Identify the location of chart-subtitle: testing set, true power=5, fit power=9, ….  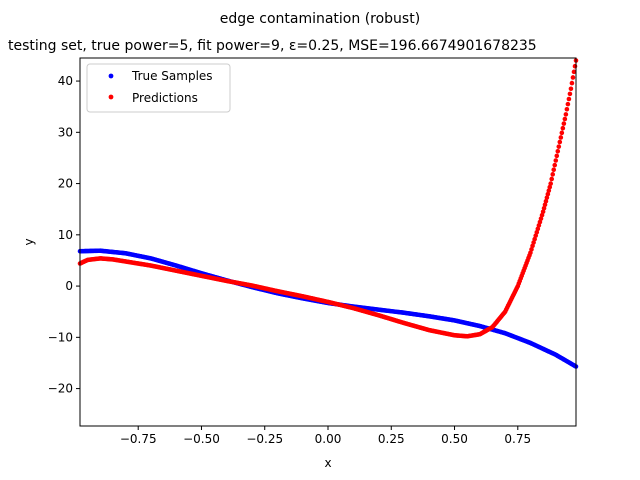
(272, 46).